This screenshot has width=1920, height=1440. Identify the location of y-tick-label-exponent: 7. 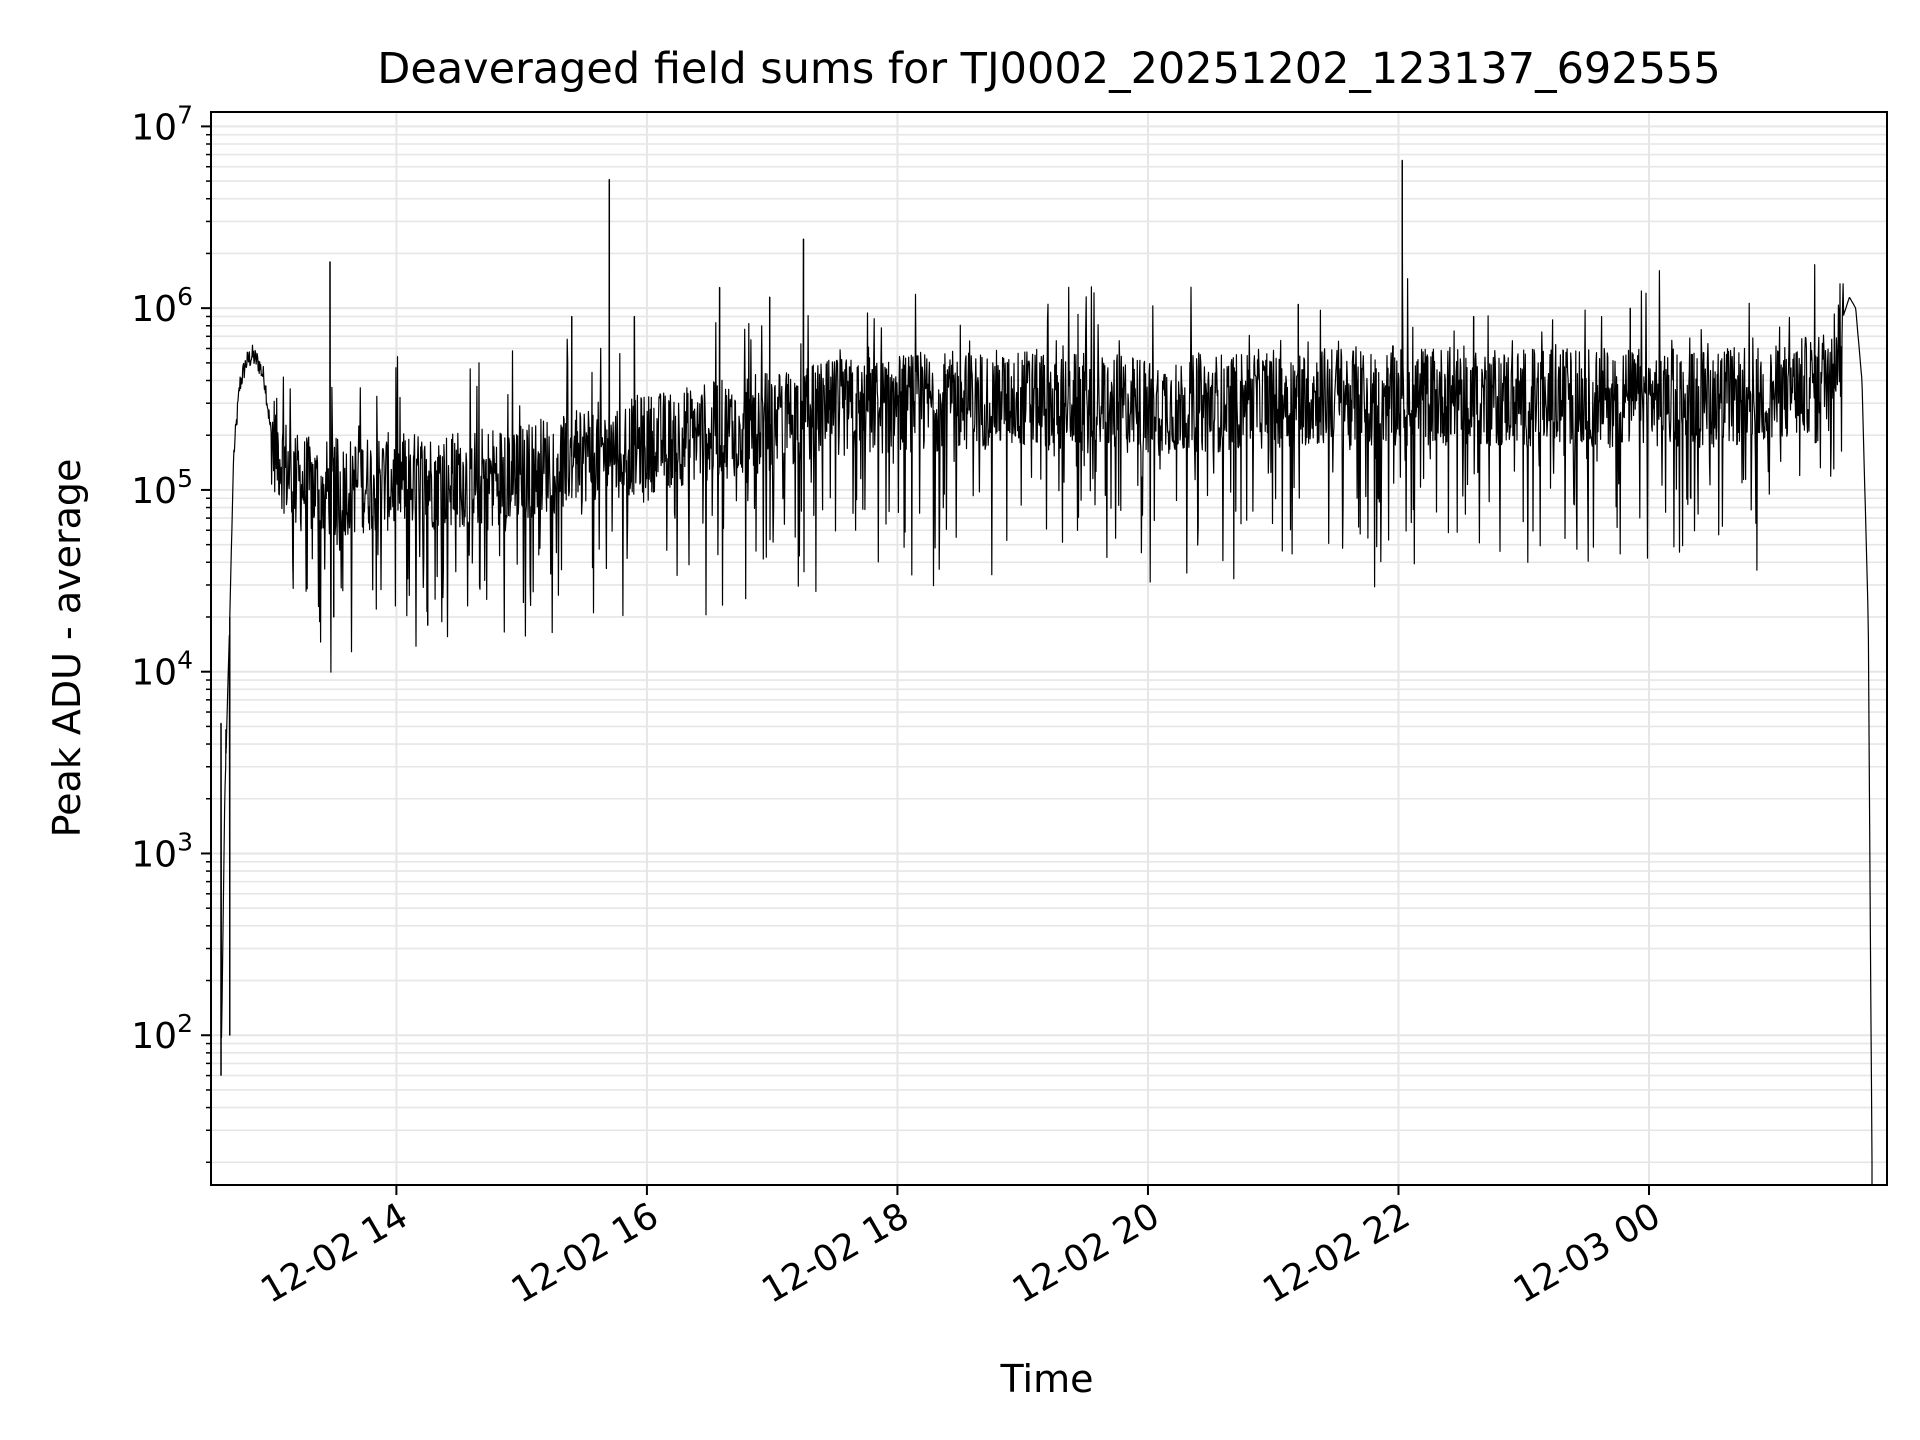
(185, 114).